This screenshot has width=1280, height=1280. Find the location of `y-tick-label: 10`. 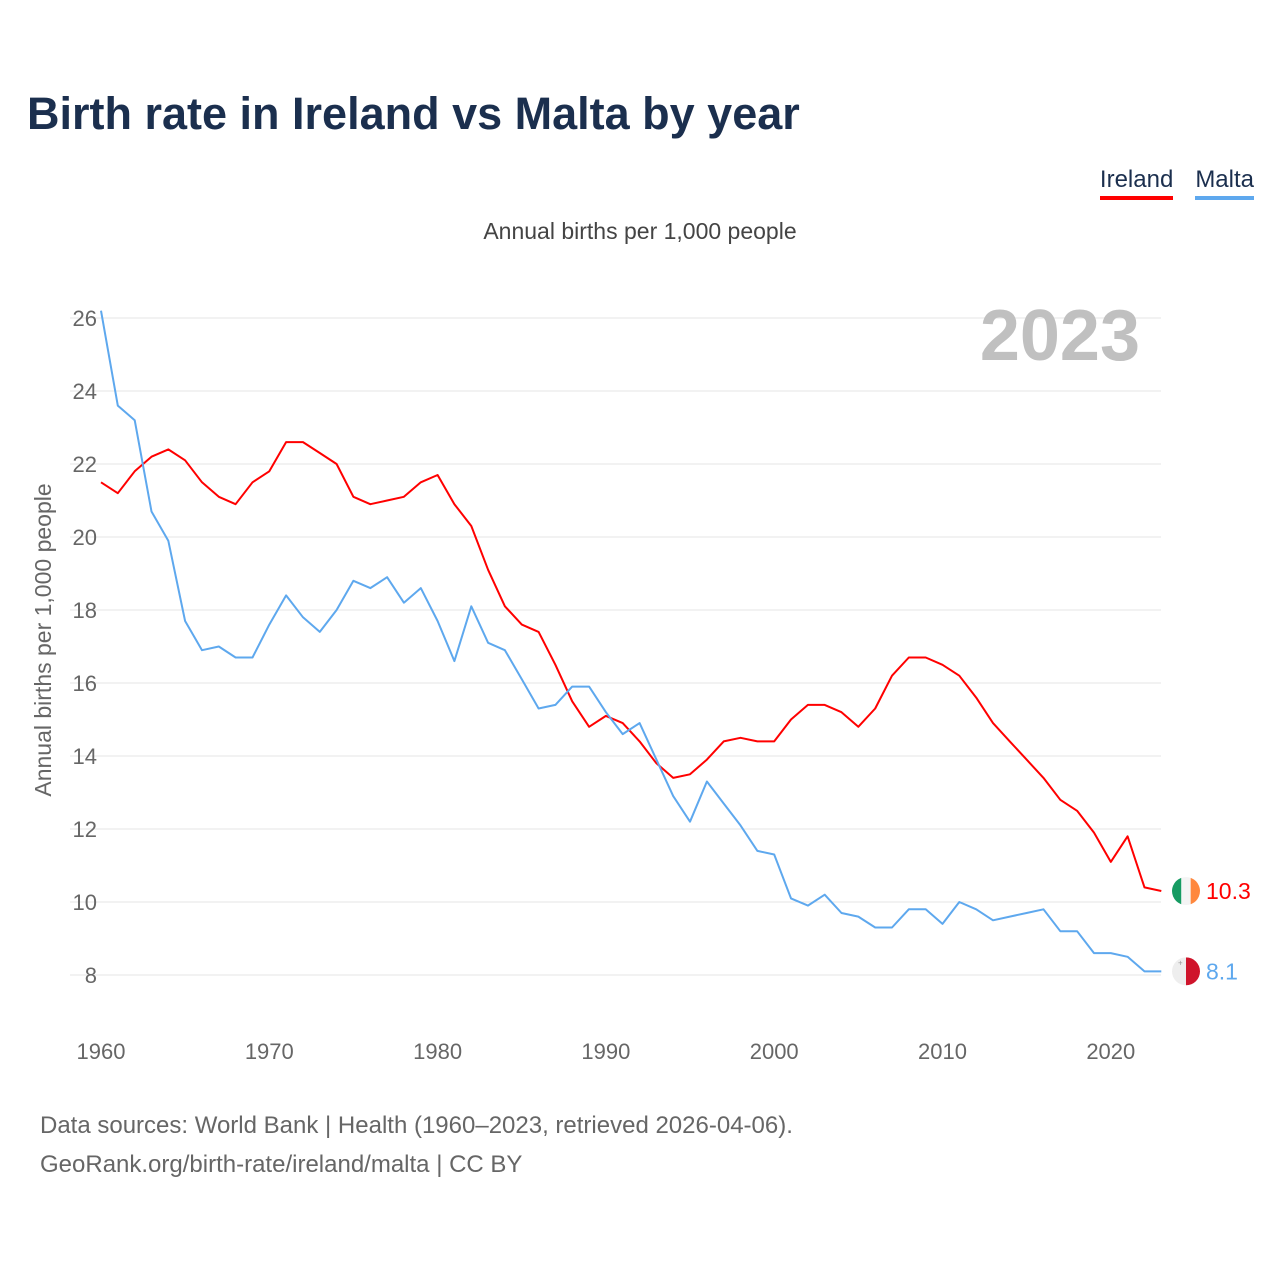

y-tick-label: 10 is located at coordinates (85, 902).